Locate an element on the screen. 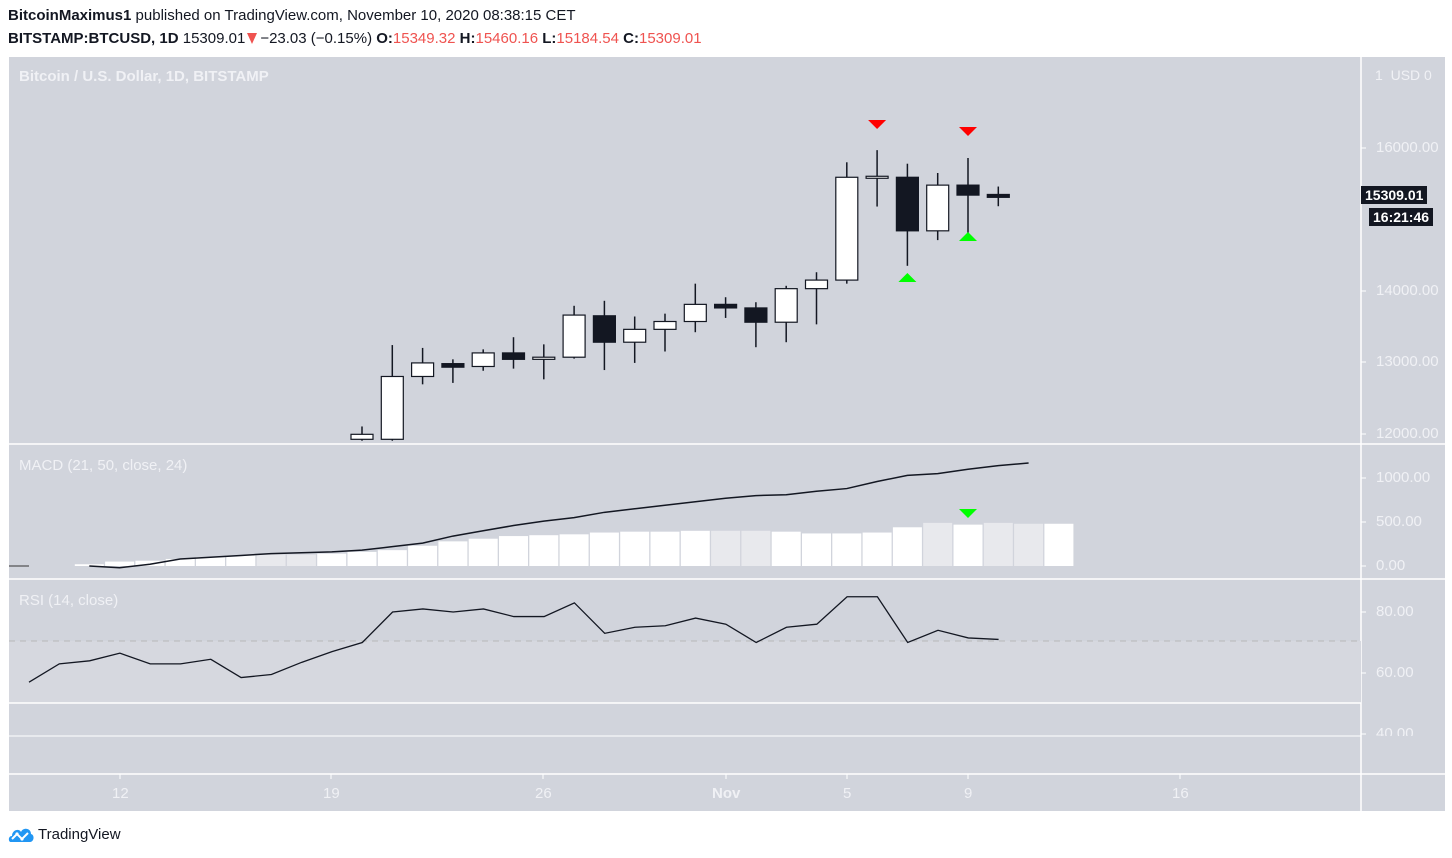 The width and height of the screenshot is (1452, 858). macd-signal-icon is located at coordinates (968, 513).